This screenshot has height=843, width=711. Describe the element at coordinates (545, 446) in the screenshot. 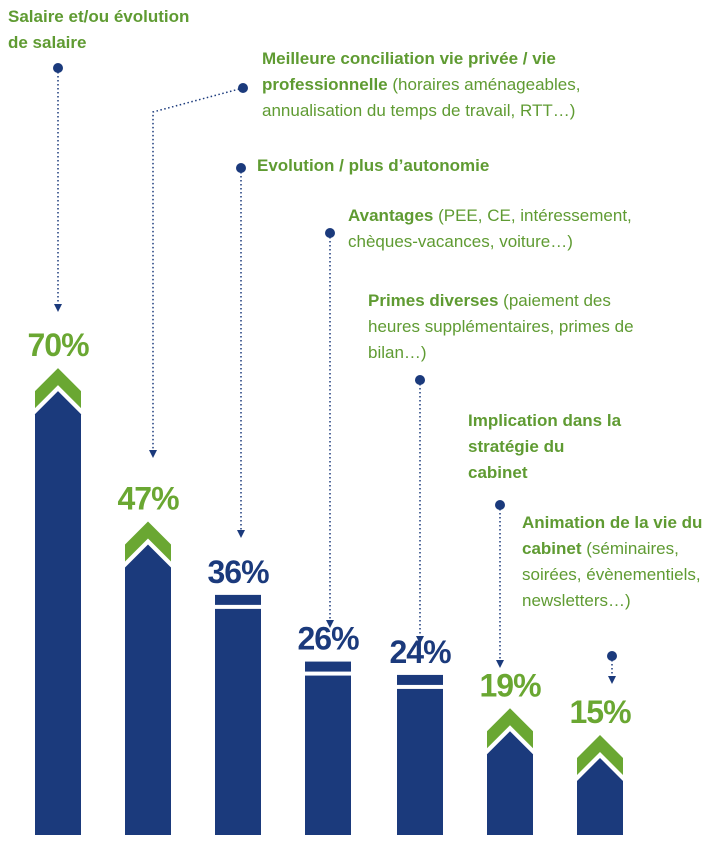

I see `category-label: Implication dans la stratégie du cabinet` at that location.